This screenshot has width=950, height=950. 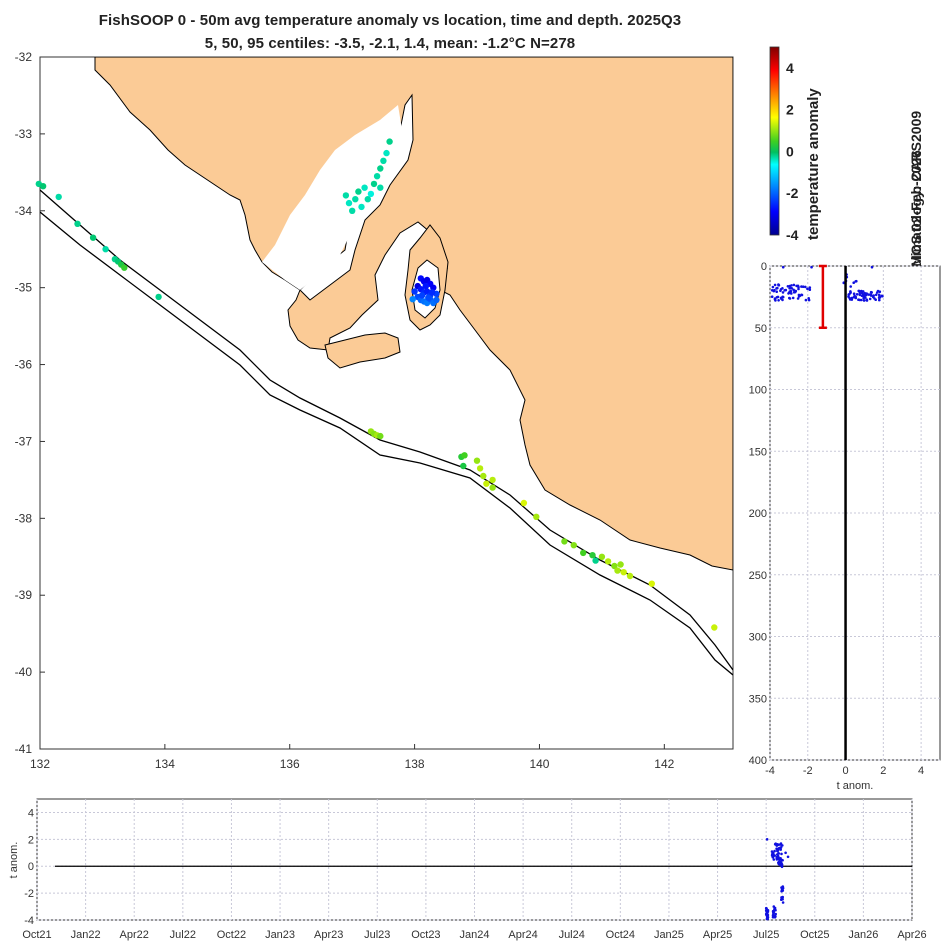 What do you see at coordinates (31, 840) in the screenshot?
I see `ts-y-tick-label: 2` at bounding box center [31, 840].